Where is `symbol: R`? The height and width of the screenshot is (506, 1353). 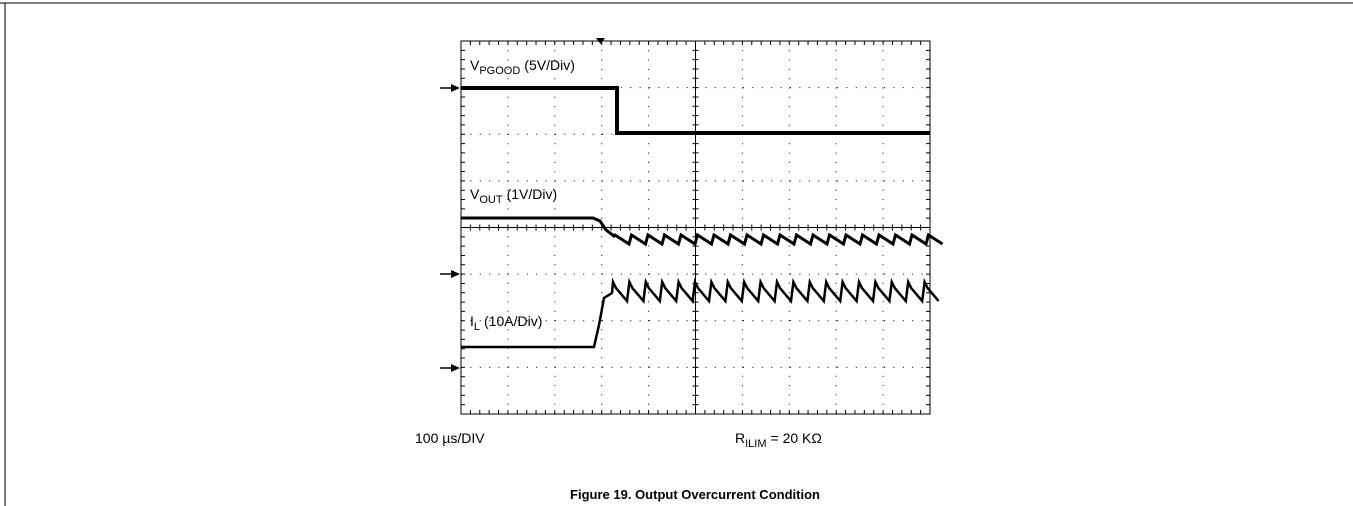
symbol: R is located at coordinates (740, 438).